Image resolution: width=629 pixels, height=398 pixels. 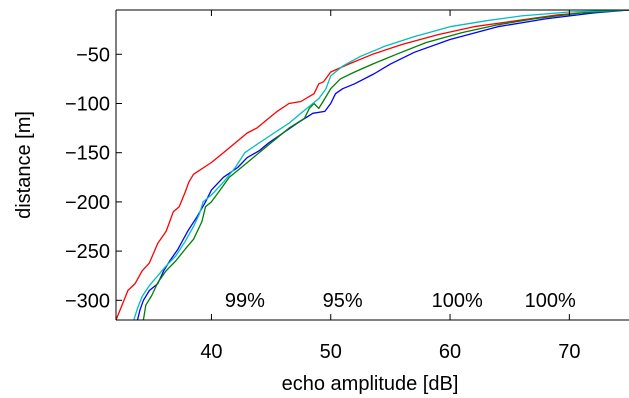 I want to click on y-tick-label: −250, so click(x=87, y=252).